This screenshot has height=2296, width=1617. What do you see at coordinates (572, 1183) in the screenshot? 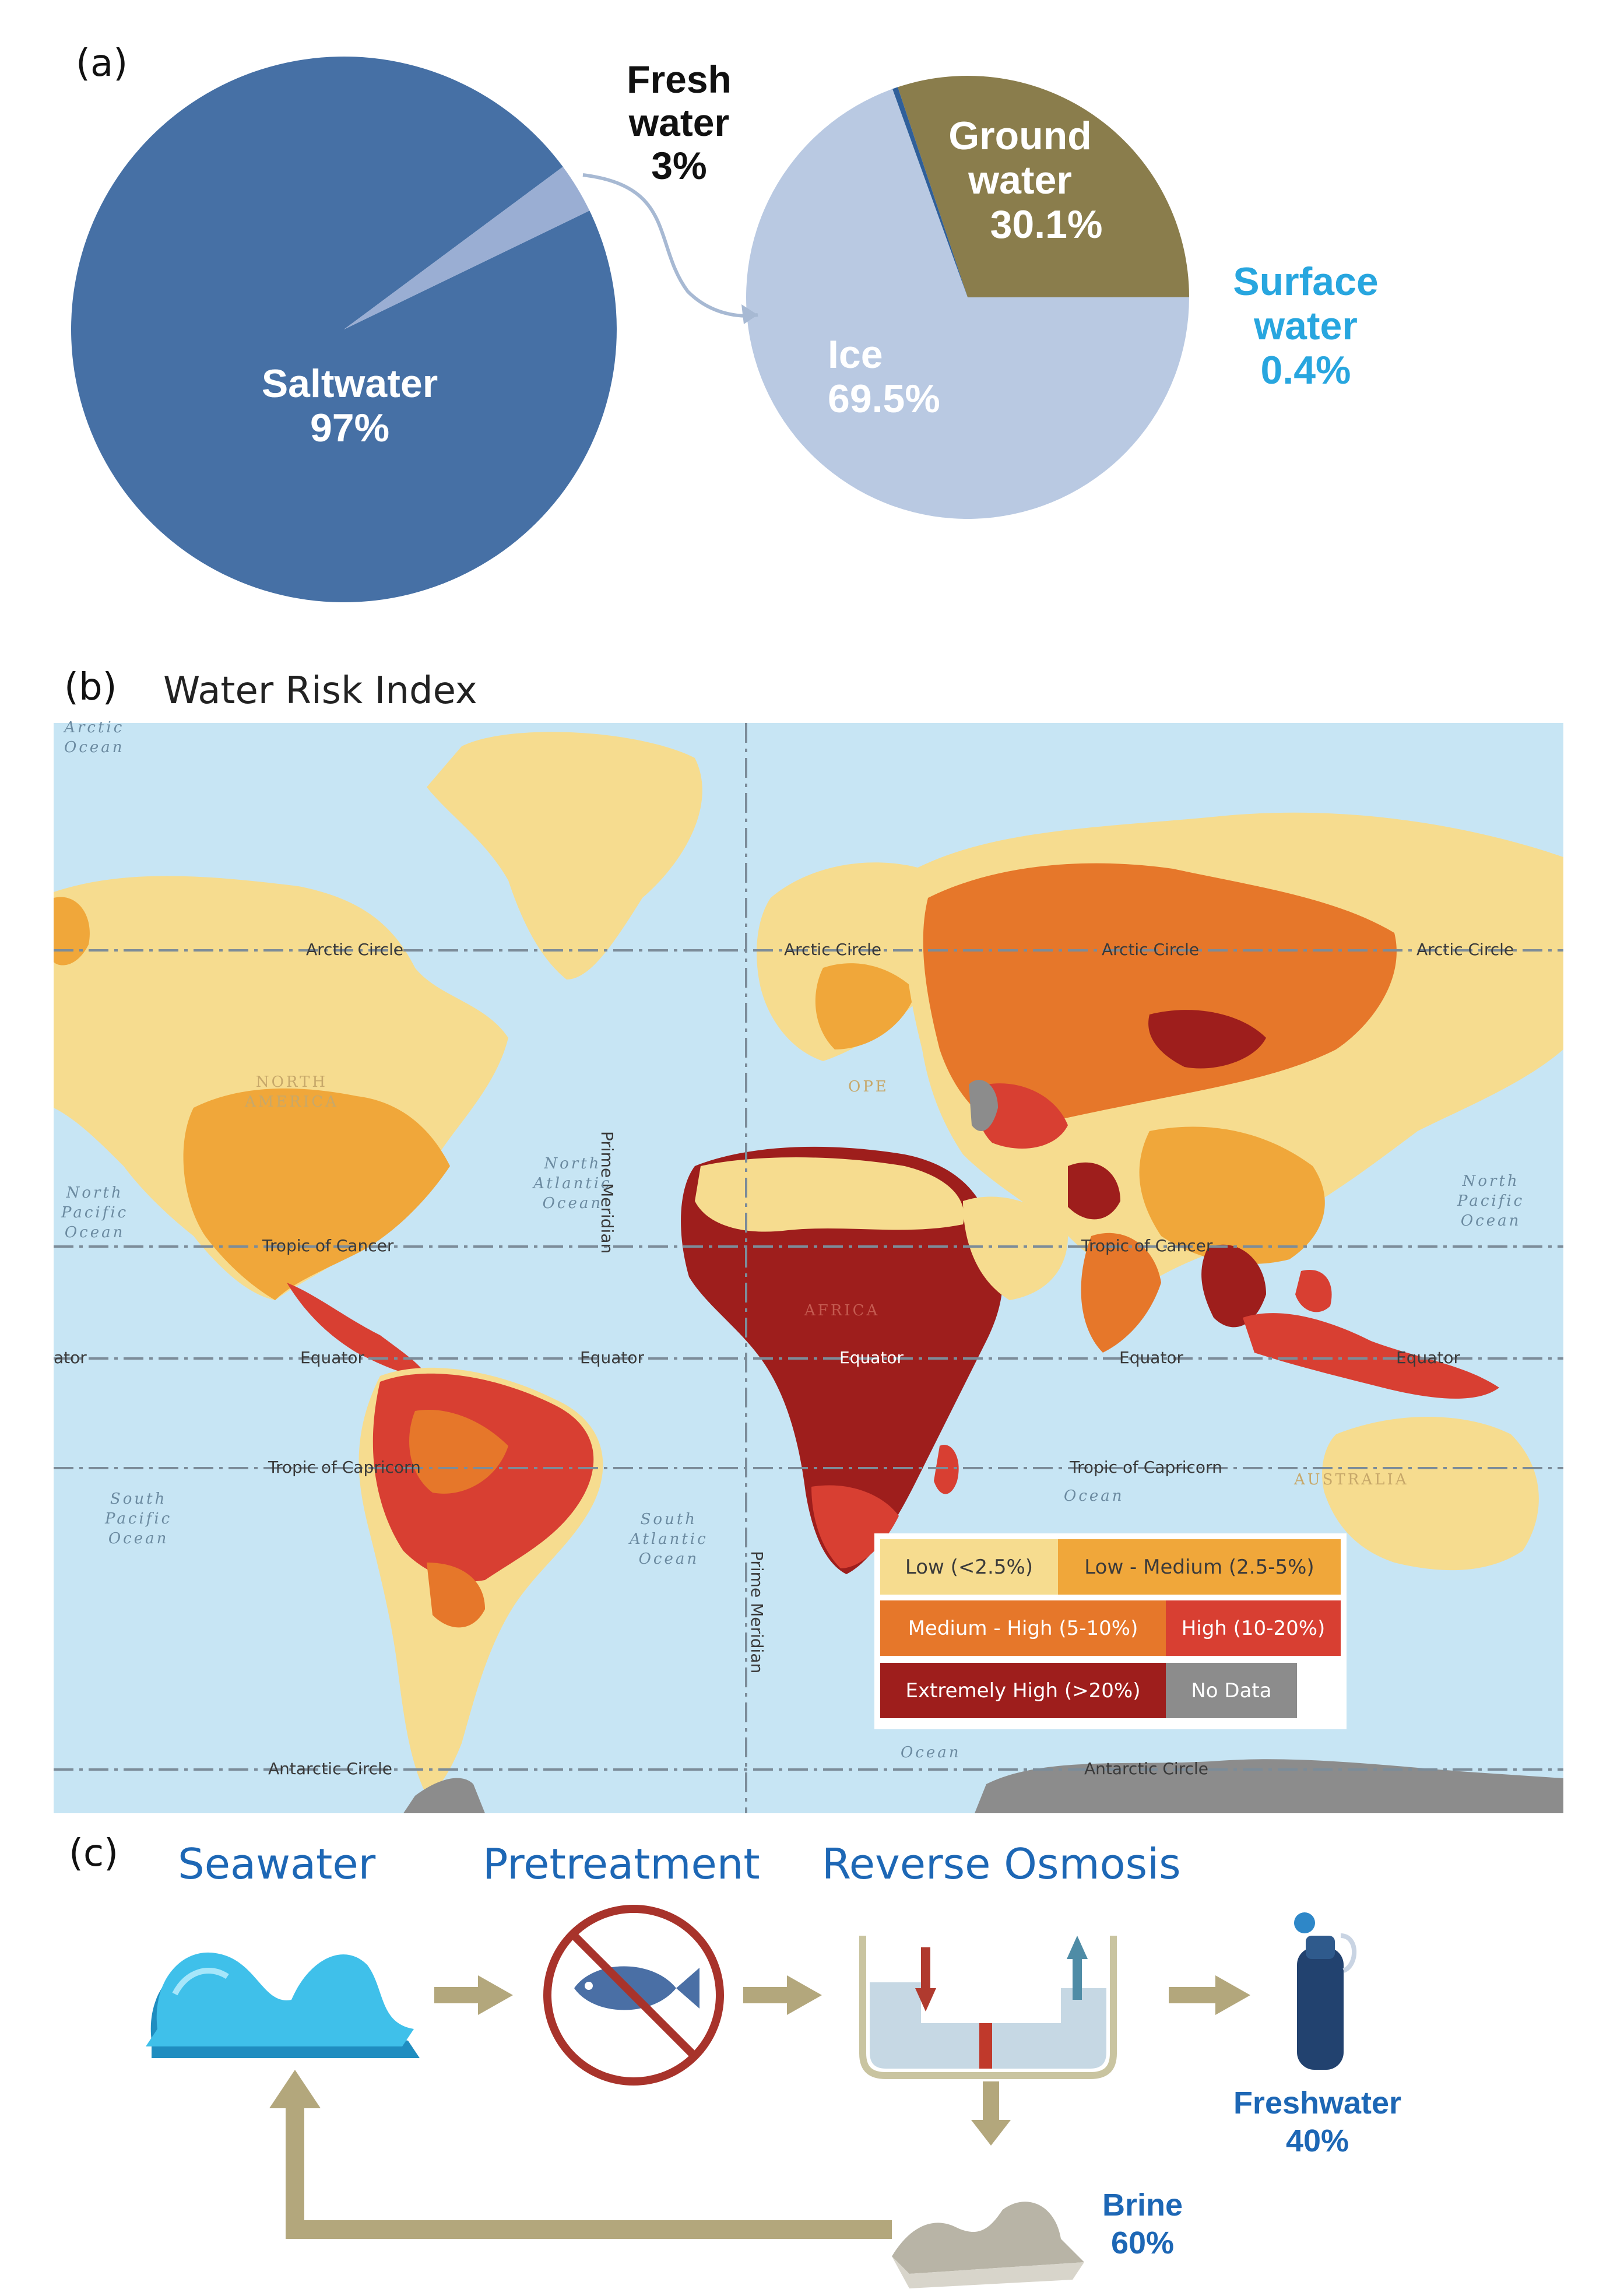
I see `north-atlantic-label: North Atlantic Ocean` at bounding box center [572, 1183].